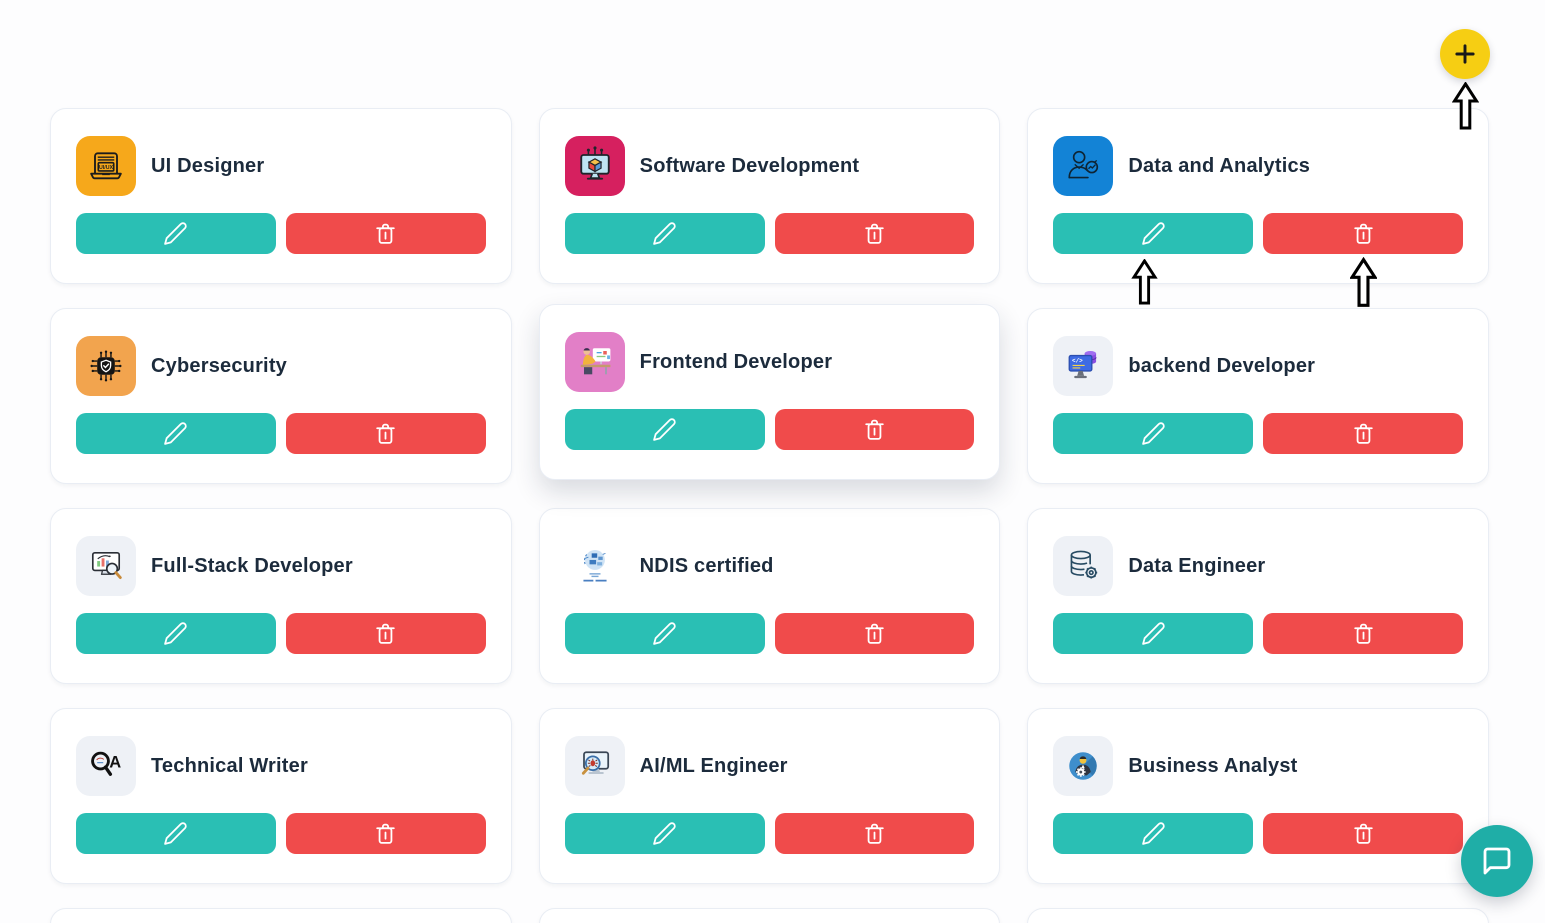 This screenshot has height=923, width=1545. I want to click on chat-widget-button, so click(1497, 861).